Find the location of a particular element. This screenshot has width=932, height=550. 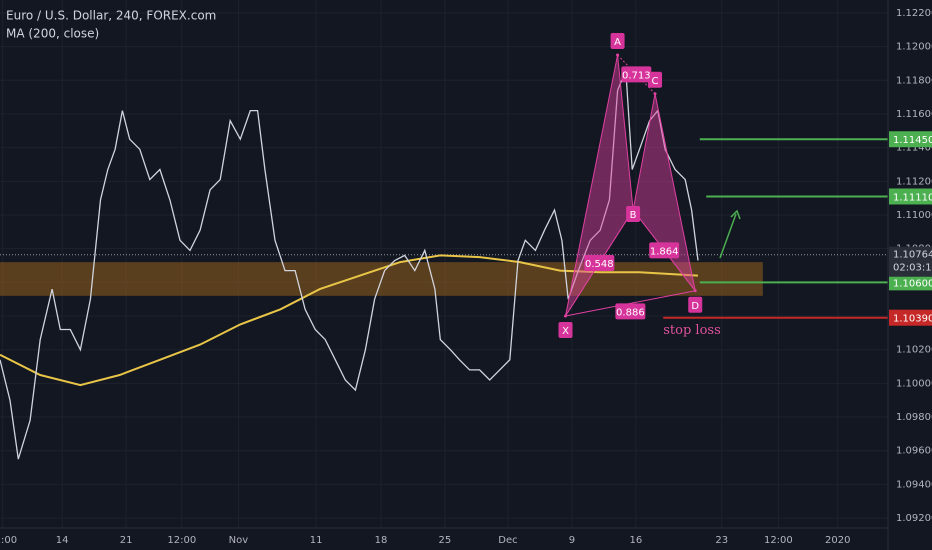

y-tick-label: 1.11400 is located at coordinates (914, 148).